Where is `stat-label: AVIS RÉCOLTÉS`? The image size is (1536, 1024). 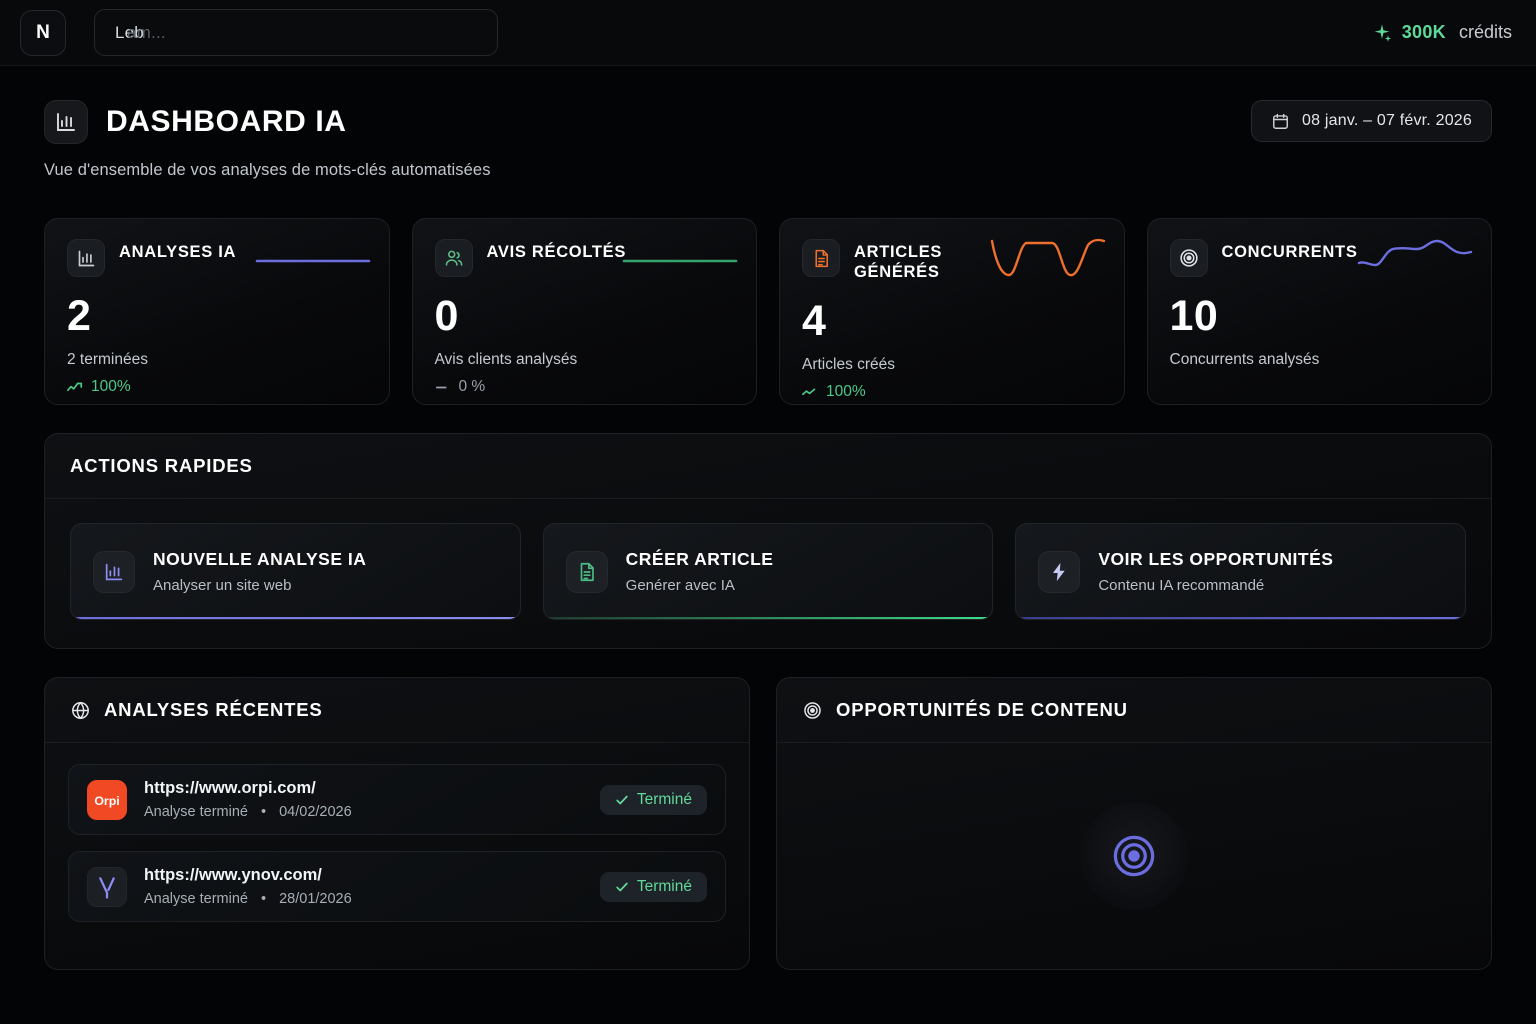
stat-label: AVIS RÉCOLTÉS is located at coordinates (556, 252).